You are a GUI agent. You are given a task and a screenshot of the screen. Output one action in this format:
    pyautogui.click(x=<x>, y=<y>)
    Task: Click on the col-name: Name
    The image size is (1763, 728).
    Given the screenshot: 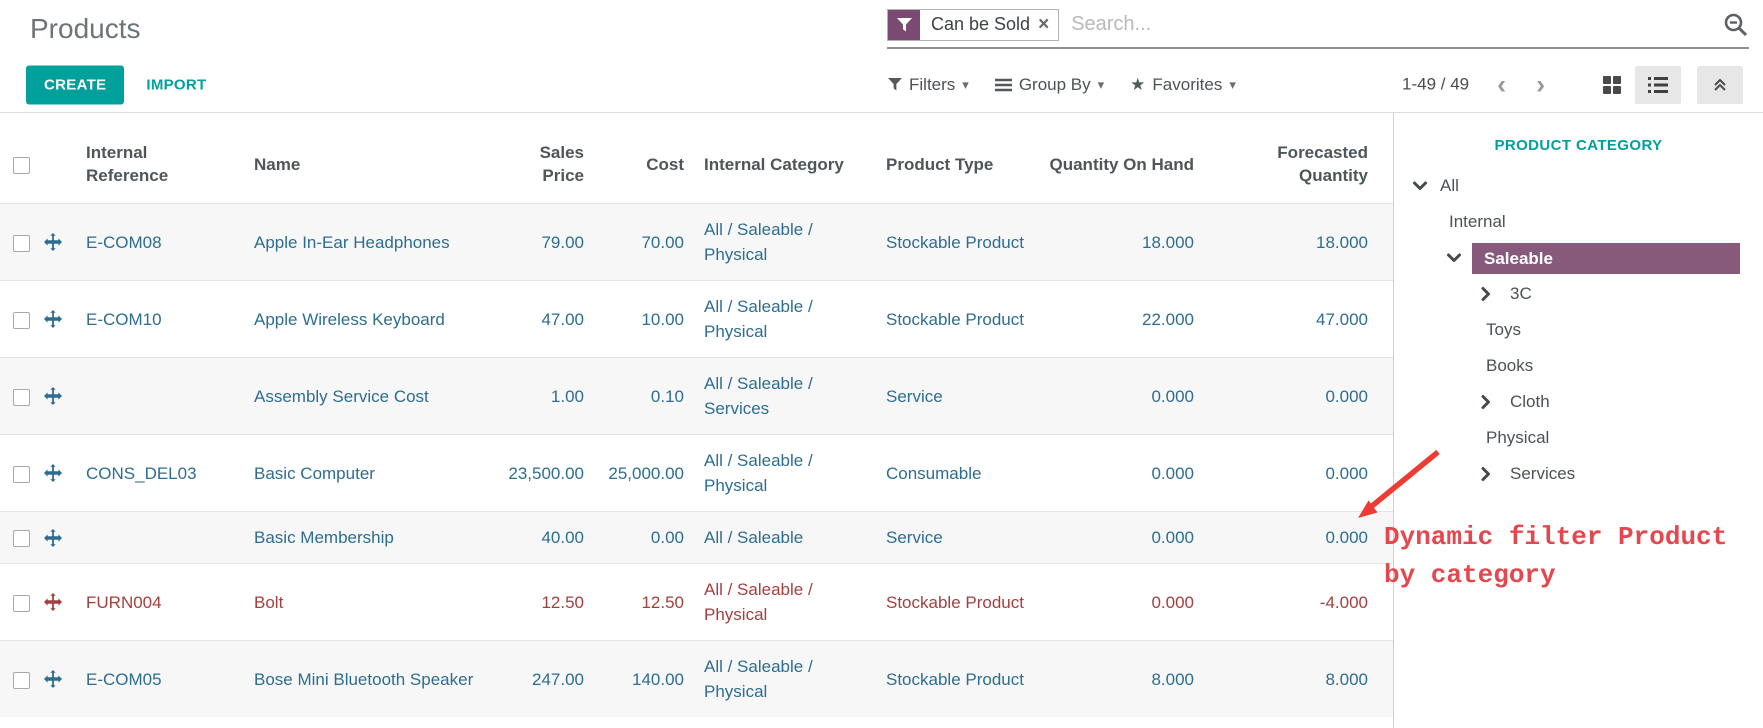 What is the action you would take?
    pyautogui.click(x=277, y=164)
    